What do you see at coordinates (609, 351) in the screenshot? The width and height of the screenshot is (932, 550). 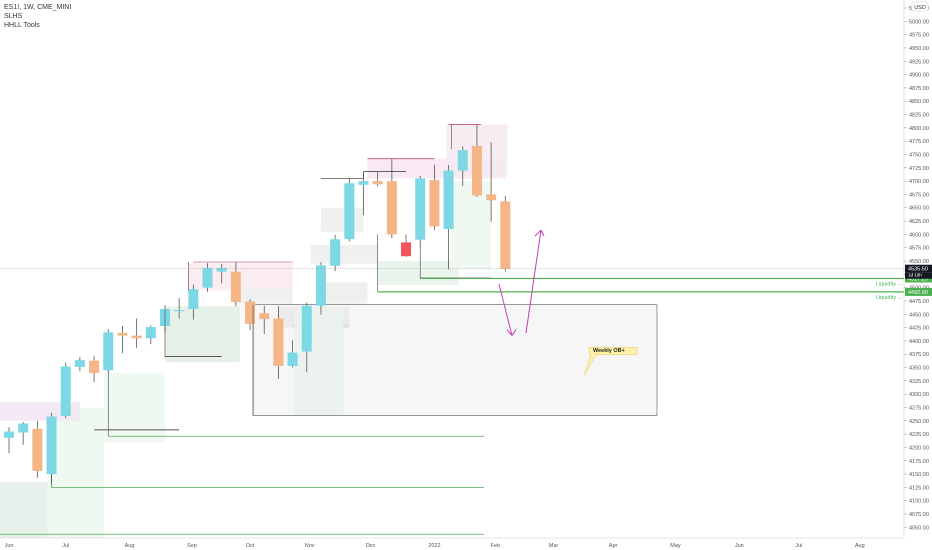 I see `callout-text: Weekly OB+` at bounding box center [609, 351].